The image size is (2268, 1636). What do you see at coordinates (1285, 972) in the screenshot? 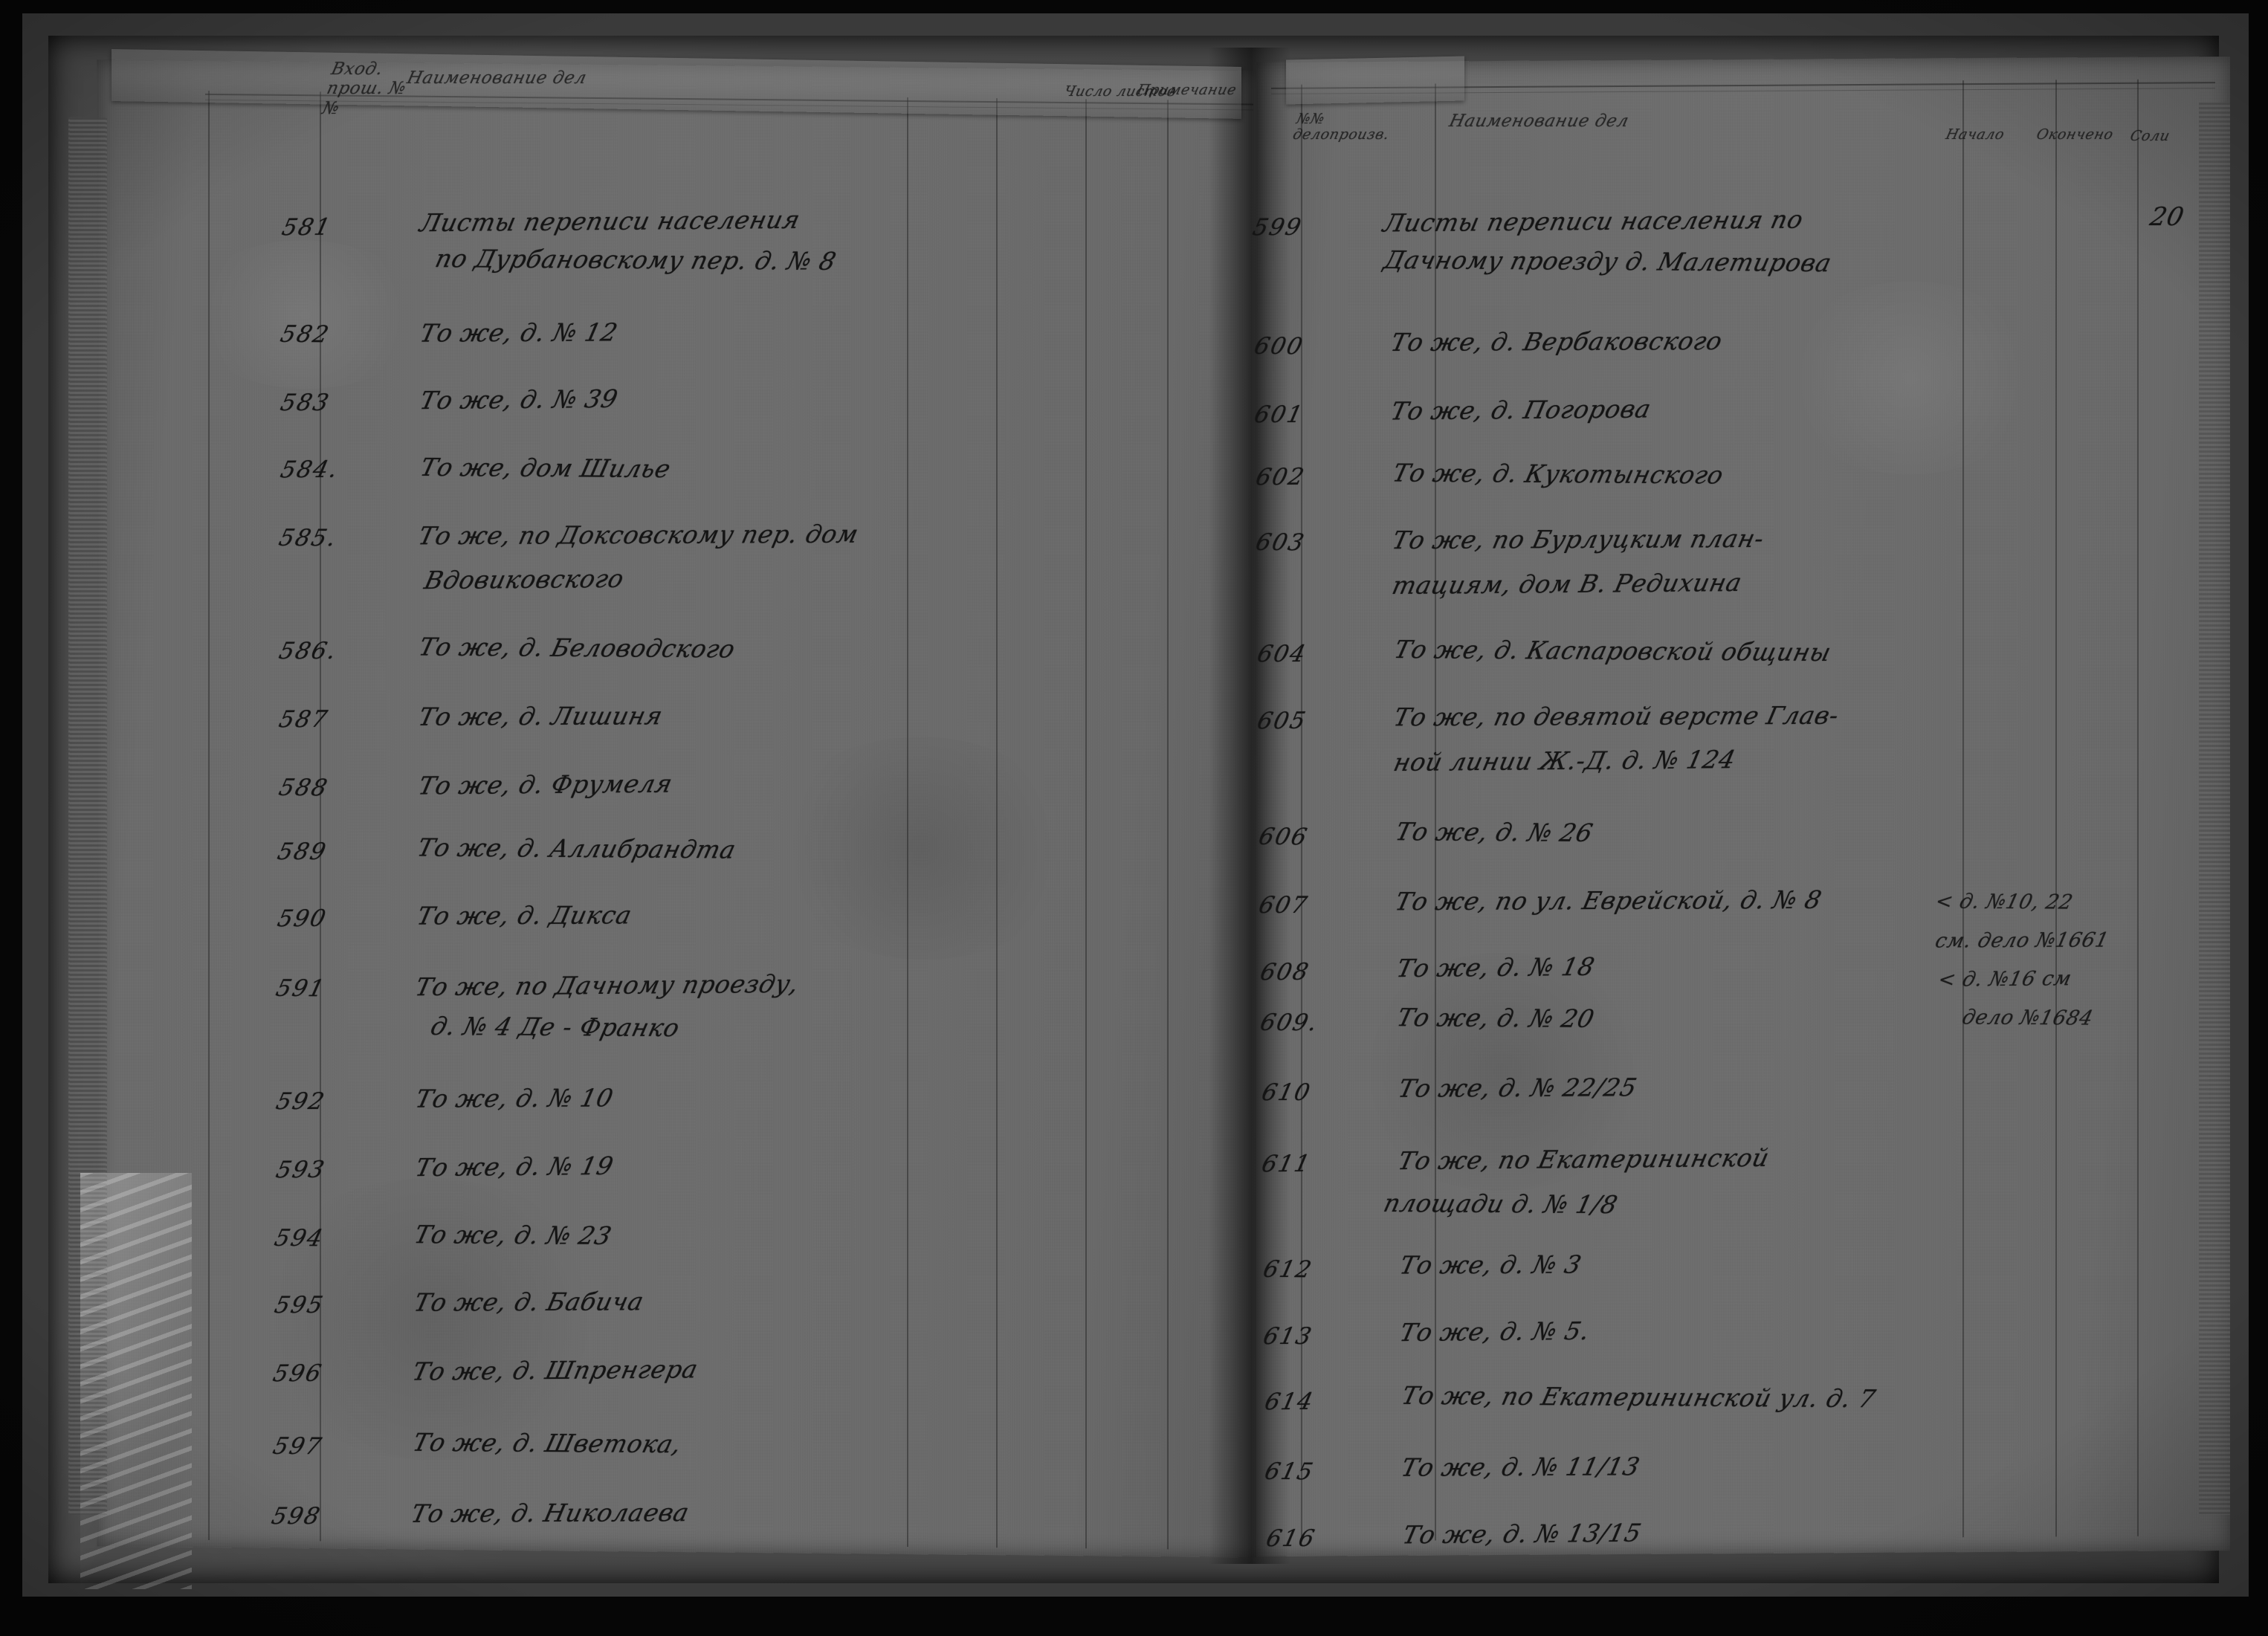
I see `right-row-number: 608` at bounding box center [1285, 972].